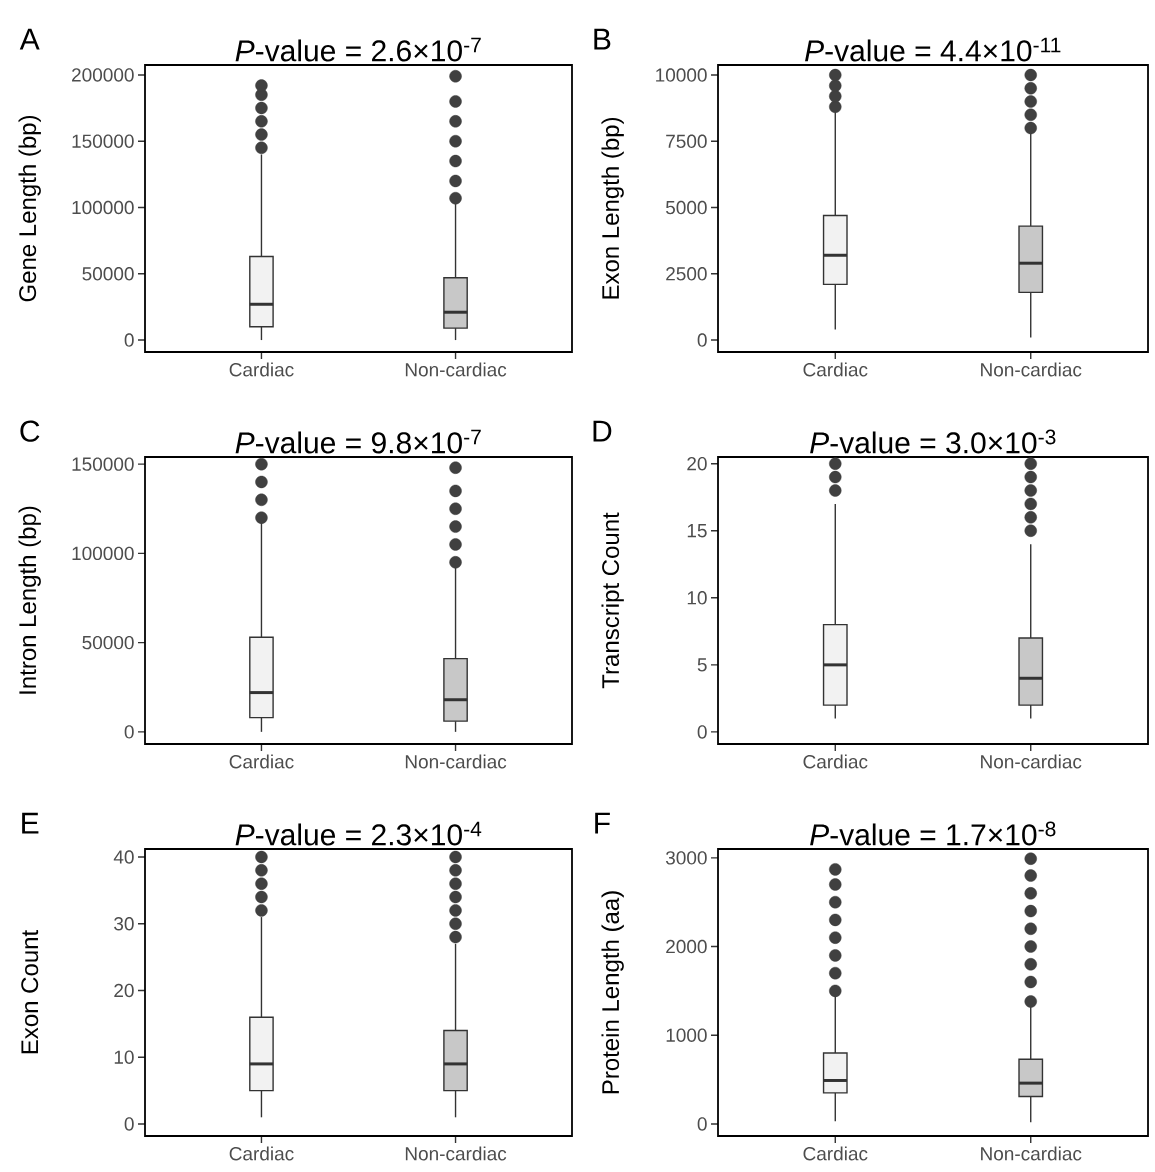 The height and width of the screenshot is (1172, 1155). Describe the element at coordinates (602, 431) in the screenshot. I see `text: D` at that location.